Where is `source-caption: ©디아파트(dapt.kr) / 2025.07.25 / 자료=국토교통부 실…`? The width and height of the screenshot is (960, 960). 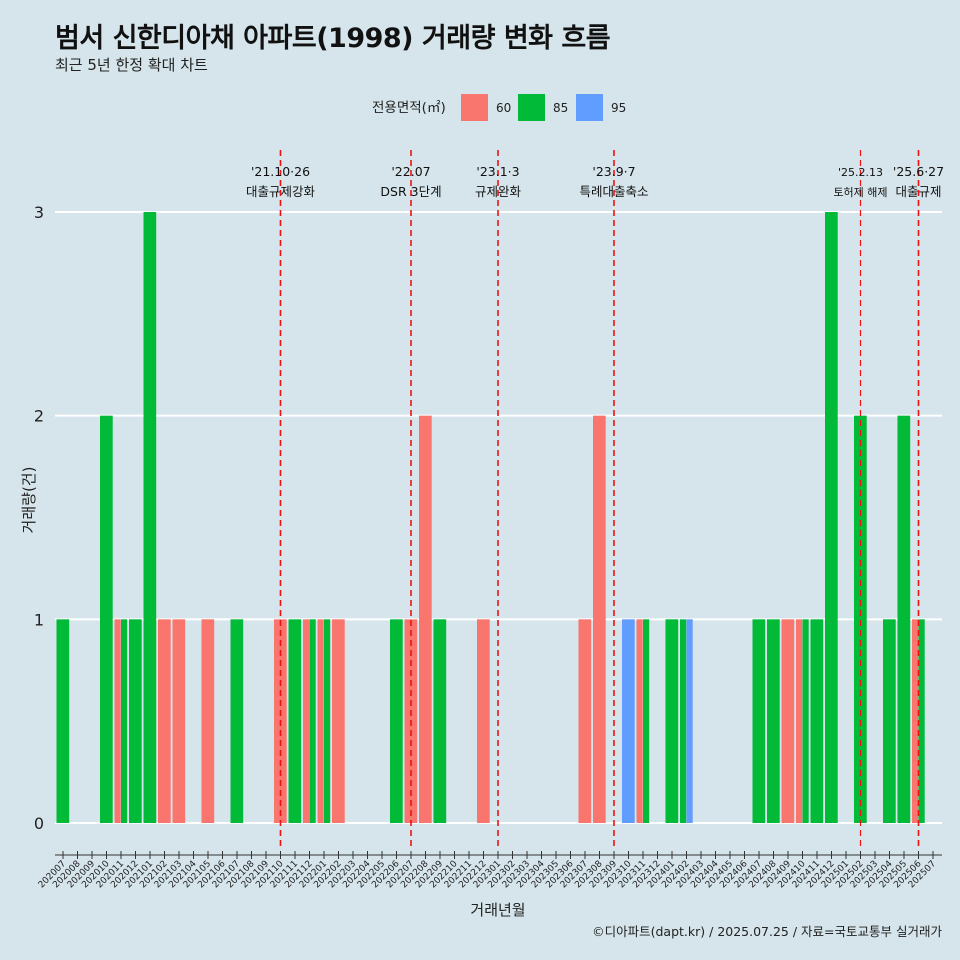
source-caption: ©디아파트(dapt.kr) / 2025.07.25 / 자료=국토교통부 실… is located at coordinates (767, 931).